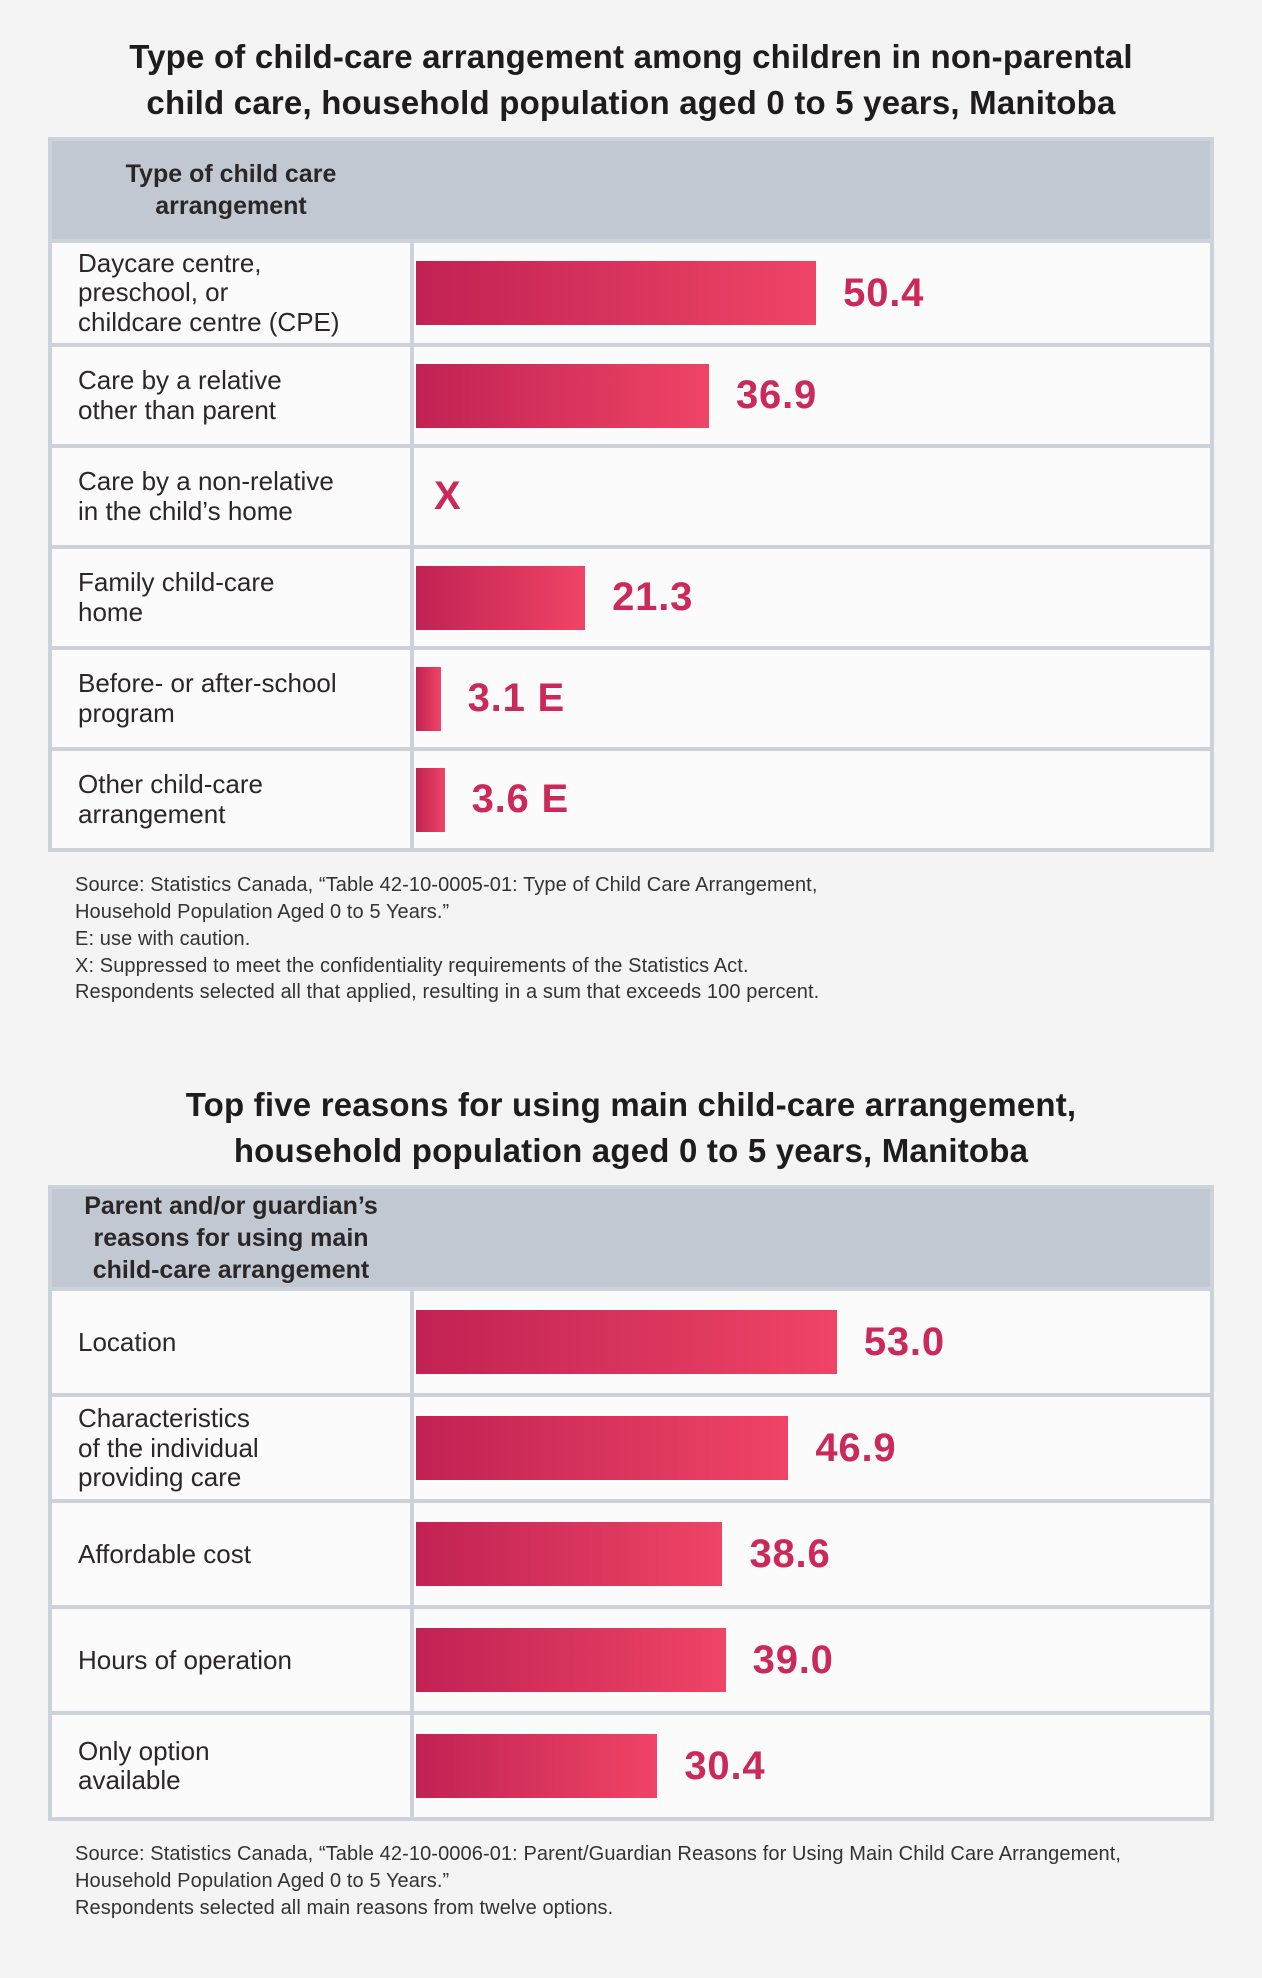 Image resolution: width=1262 pixels, height=1978 pixels. I want to click on suppressed-value-label: X, so click(448, 496).